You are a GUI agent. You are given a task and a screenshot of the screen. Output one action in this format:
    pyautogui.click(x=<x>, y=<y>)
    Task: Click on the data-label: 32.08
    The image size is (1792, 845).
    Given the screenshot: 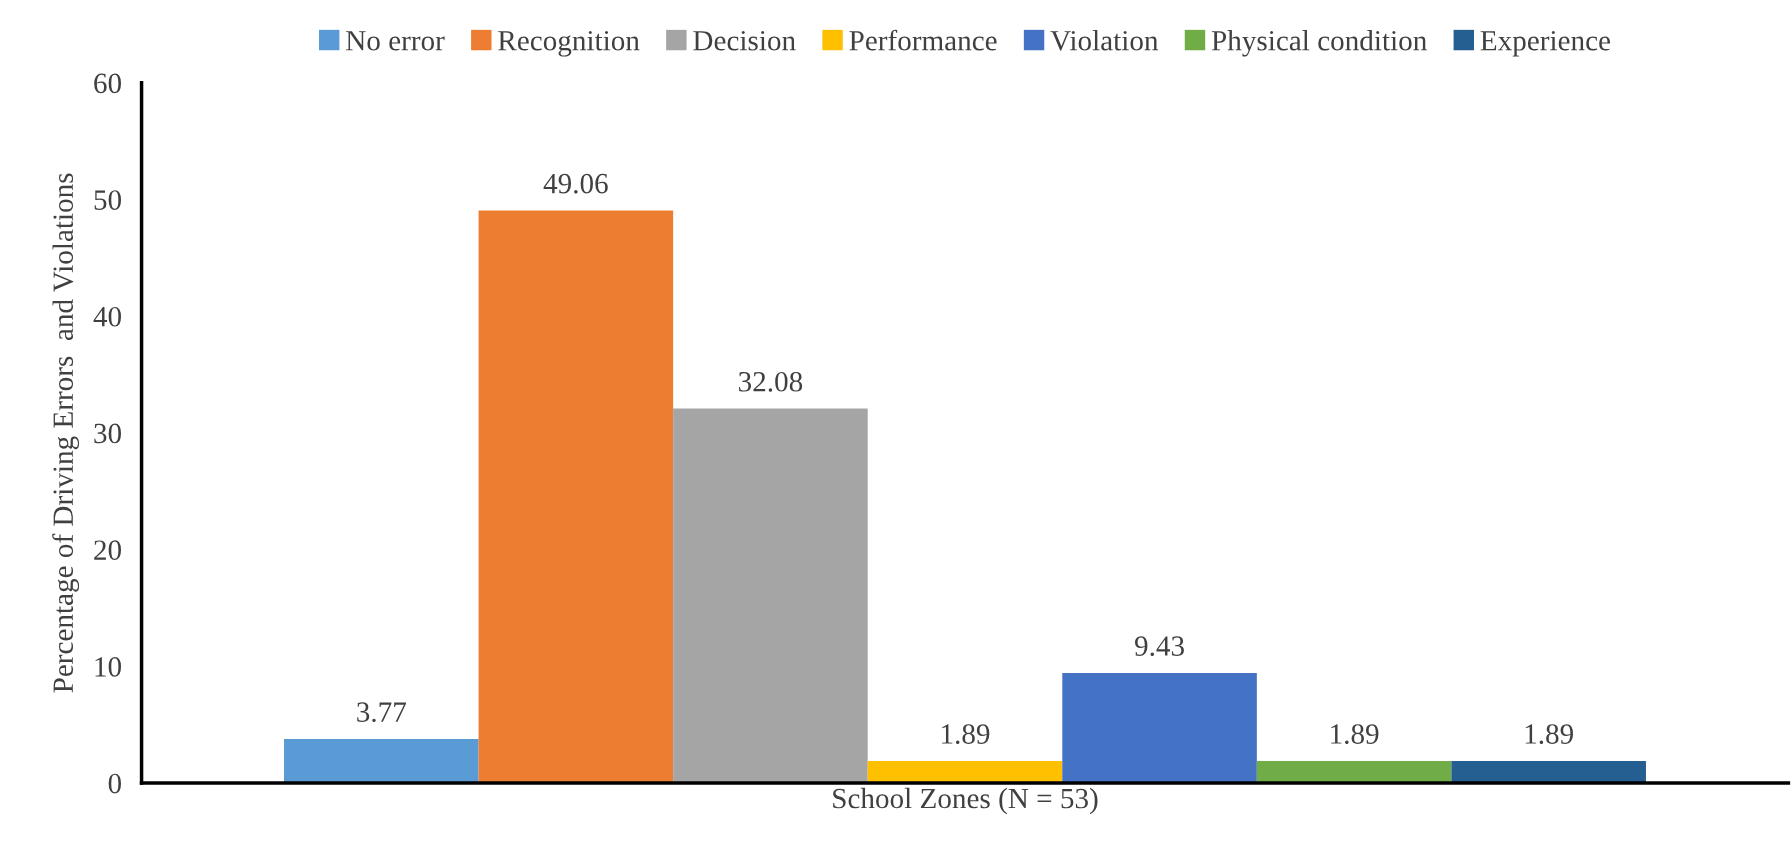 What is the action you would take?
    pyautogui.click(x=771, y=381)
    